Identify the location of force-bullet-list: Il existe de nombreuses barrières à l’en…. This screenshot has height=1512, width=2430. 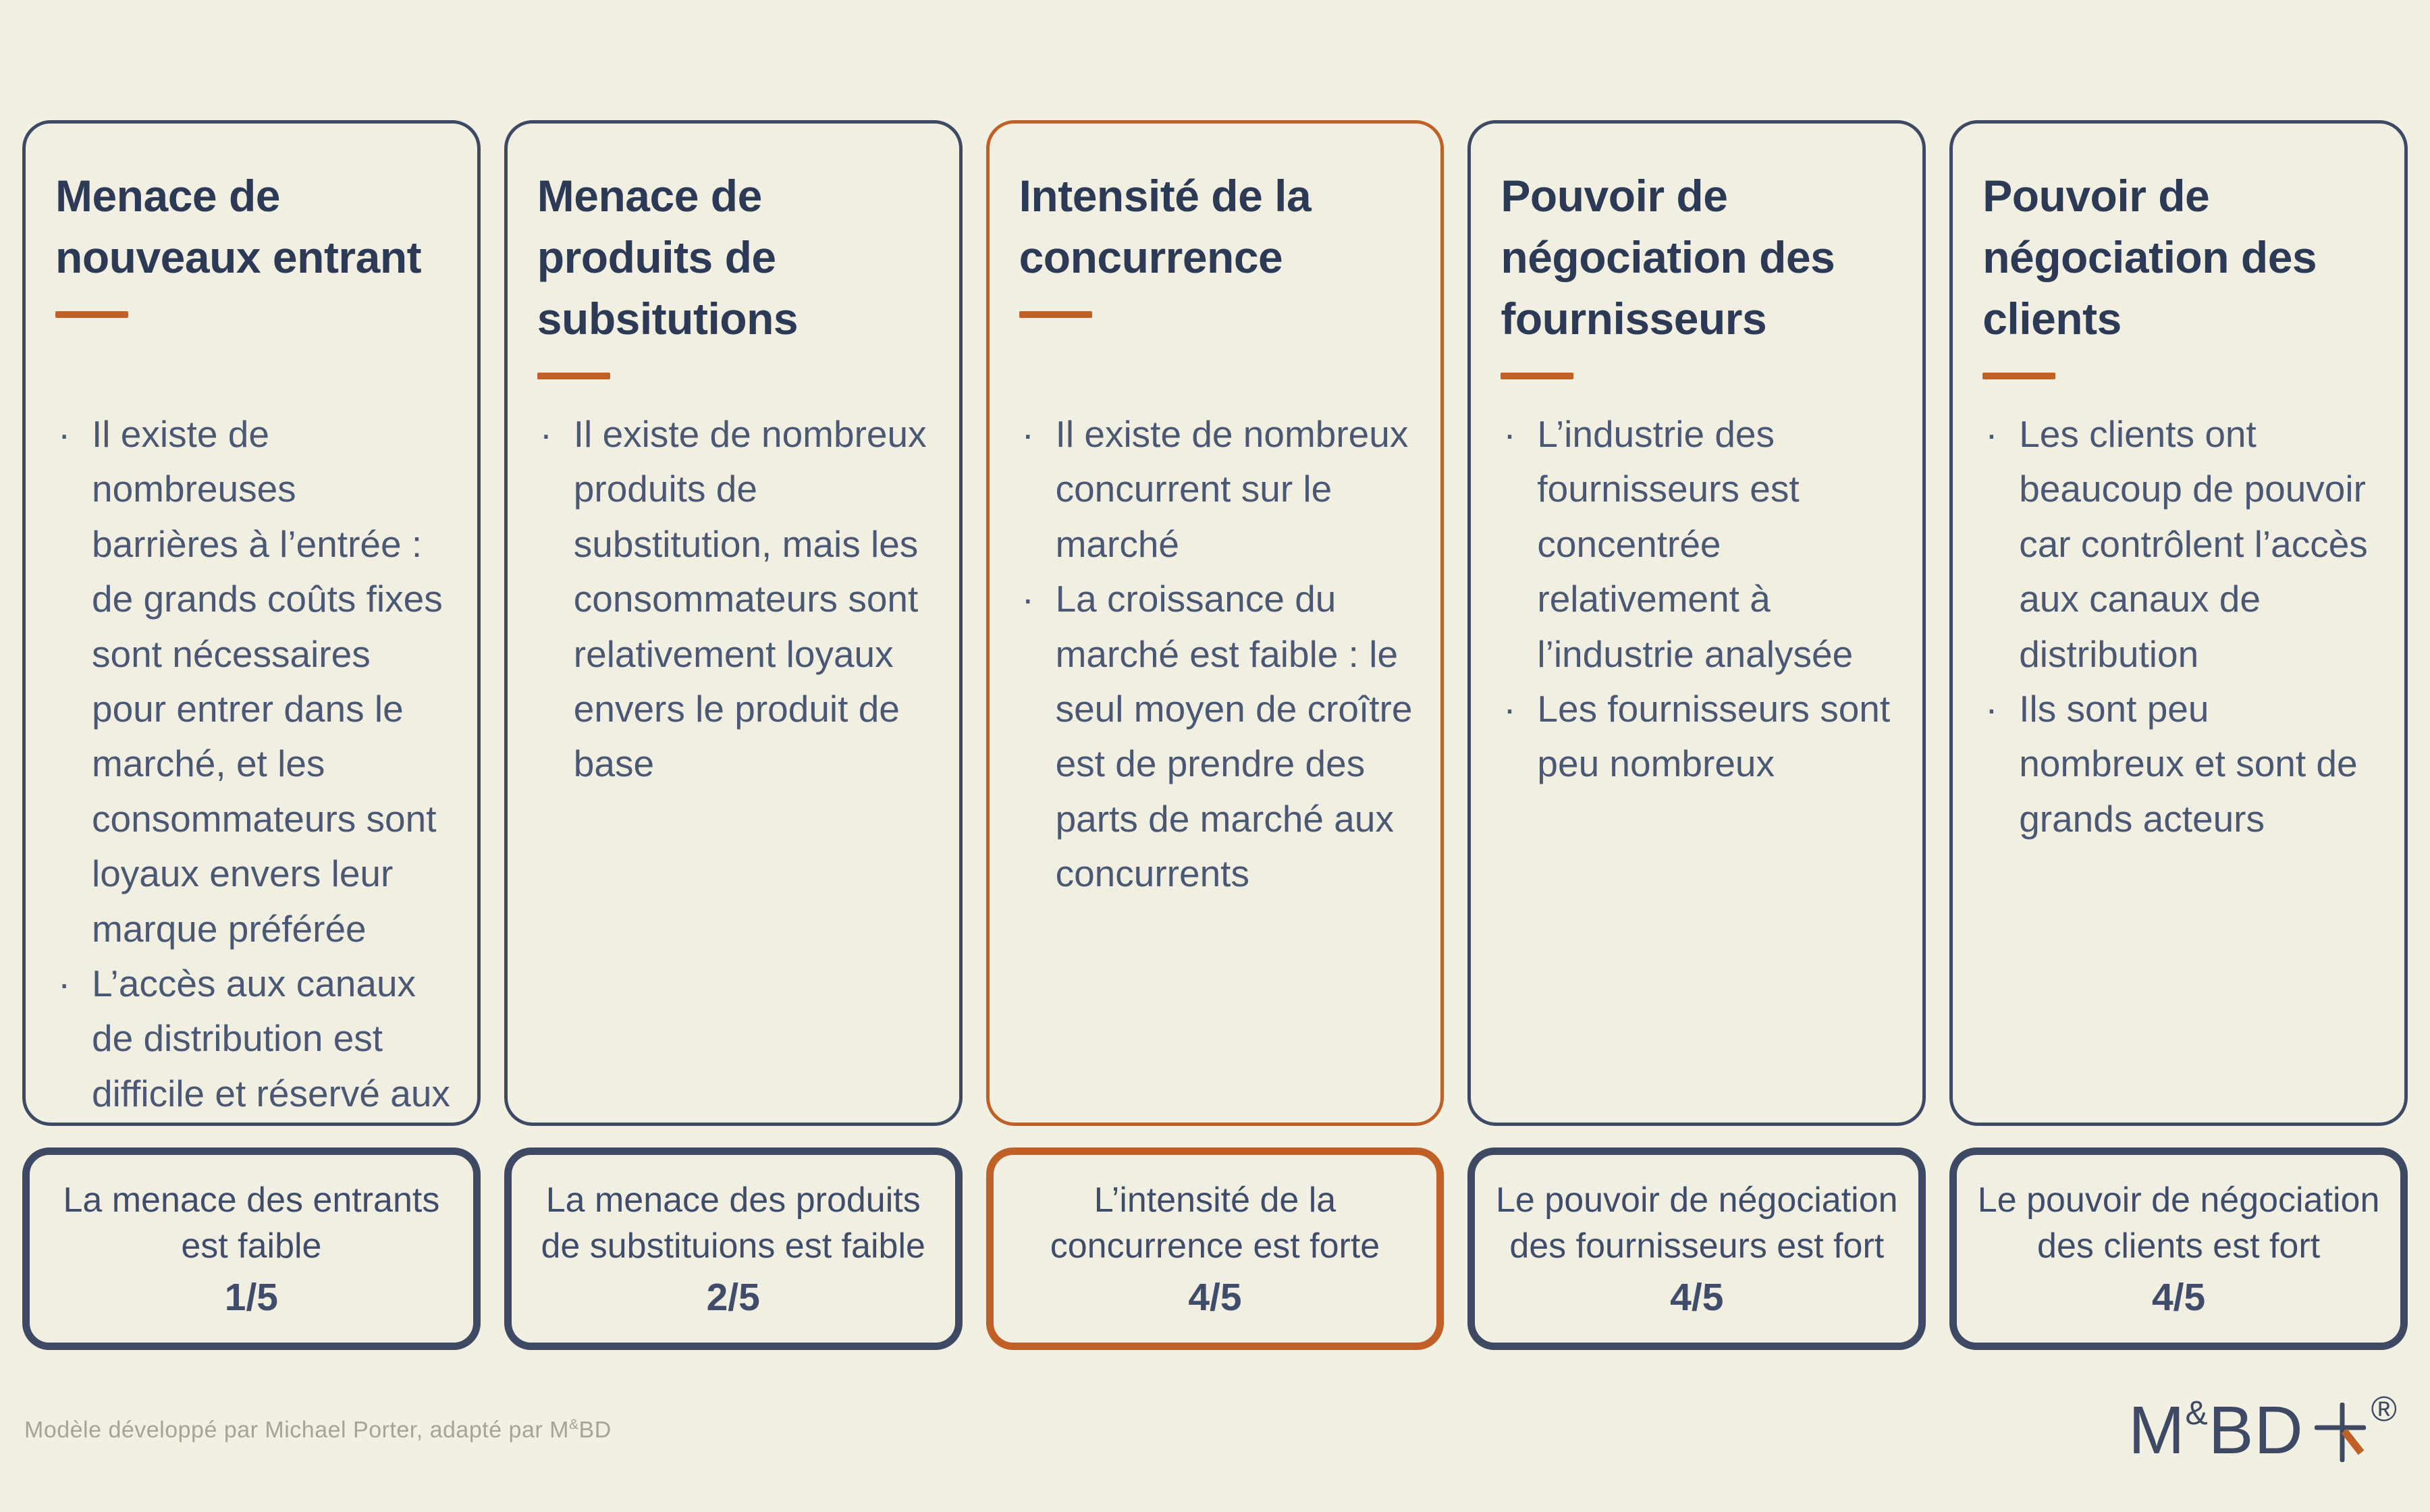
(253, 765).